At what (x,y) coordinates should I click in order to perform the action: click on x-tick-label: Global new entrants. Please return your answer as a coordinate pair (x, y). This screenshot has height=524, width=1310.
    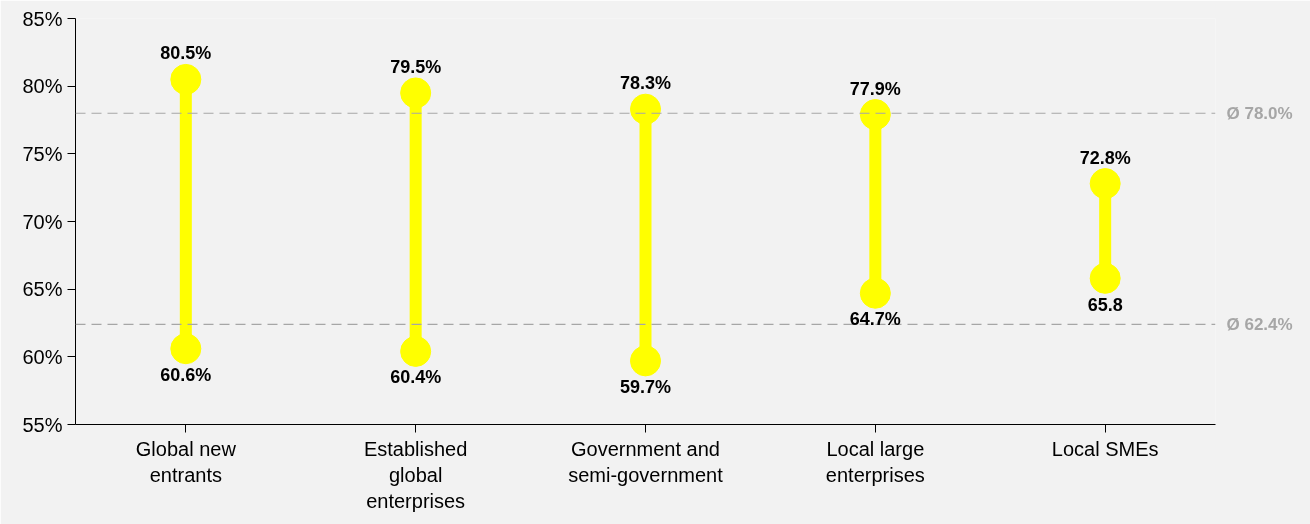
    Looking at the image, I should click on (186, 461).